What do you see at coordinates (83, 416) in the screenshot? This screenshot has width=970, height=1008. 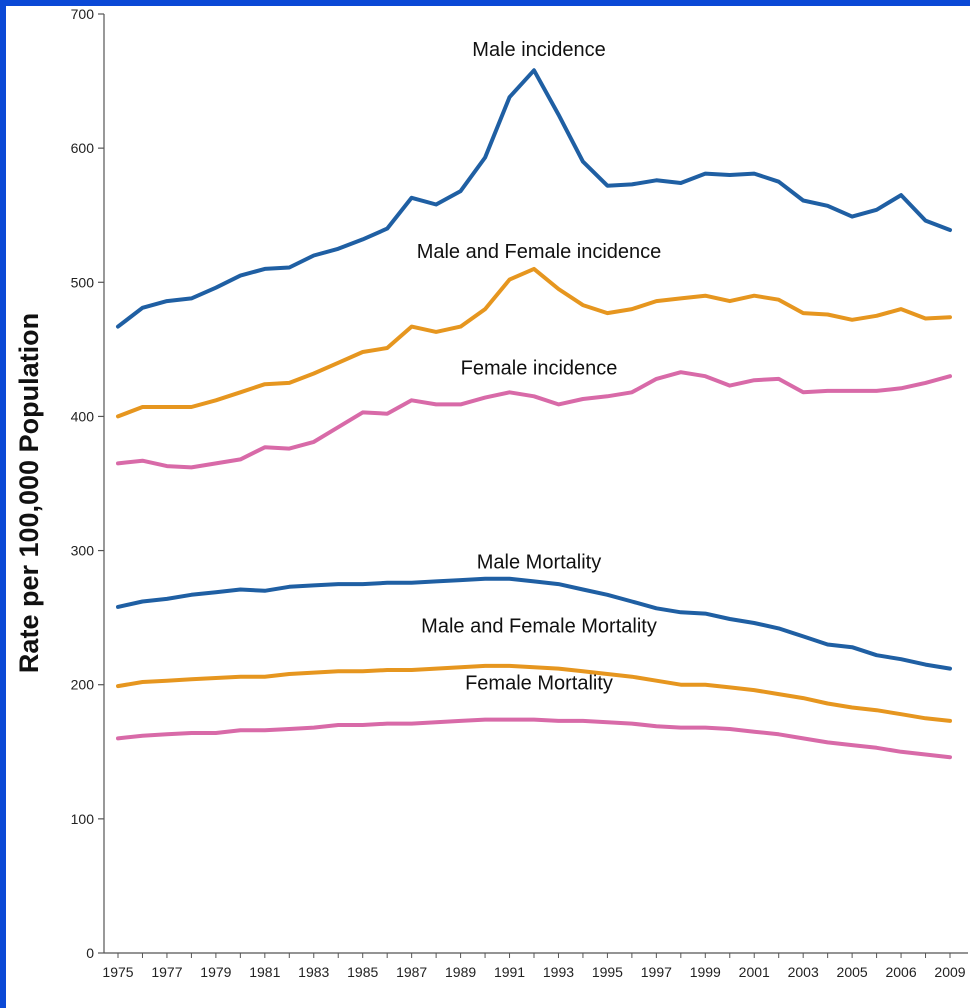 I see `y-tick-label: 400` at bounding box center [83, 416].